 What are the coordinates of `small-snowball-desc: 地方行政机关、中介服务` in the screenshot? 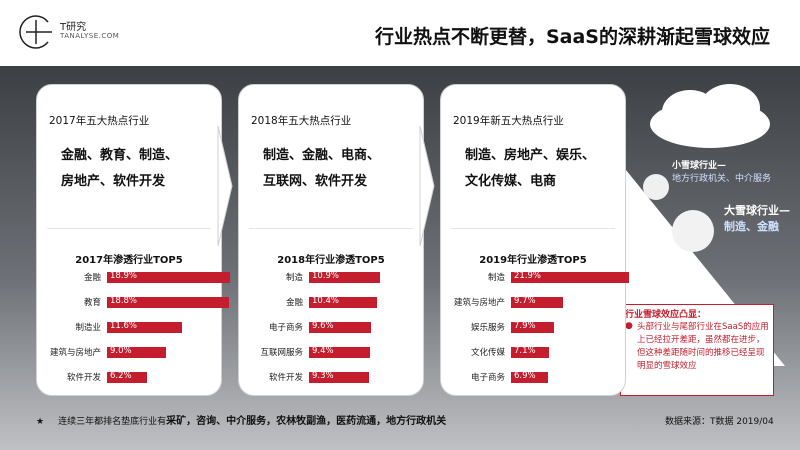 It's located at (722, 179).